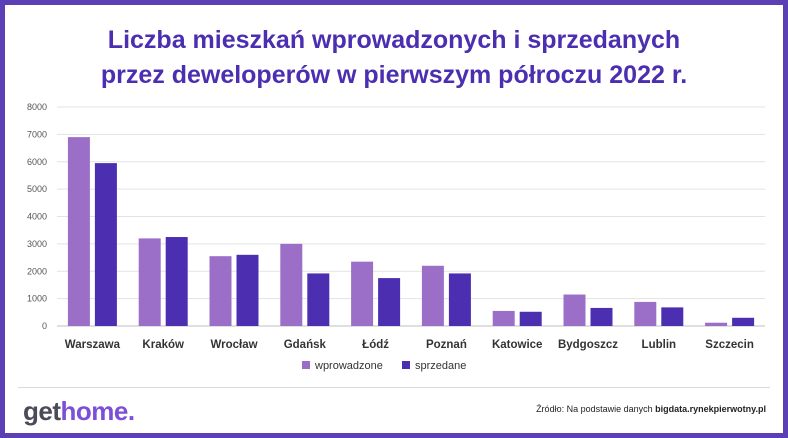  Describe the element at coordinates (37, 189) in the screenshot. I see `y-tick-label: 5000` at that location.